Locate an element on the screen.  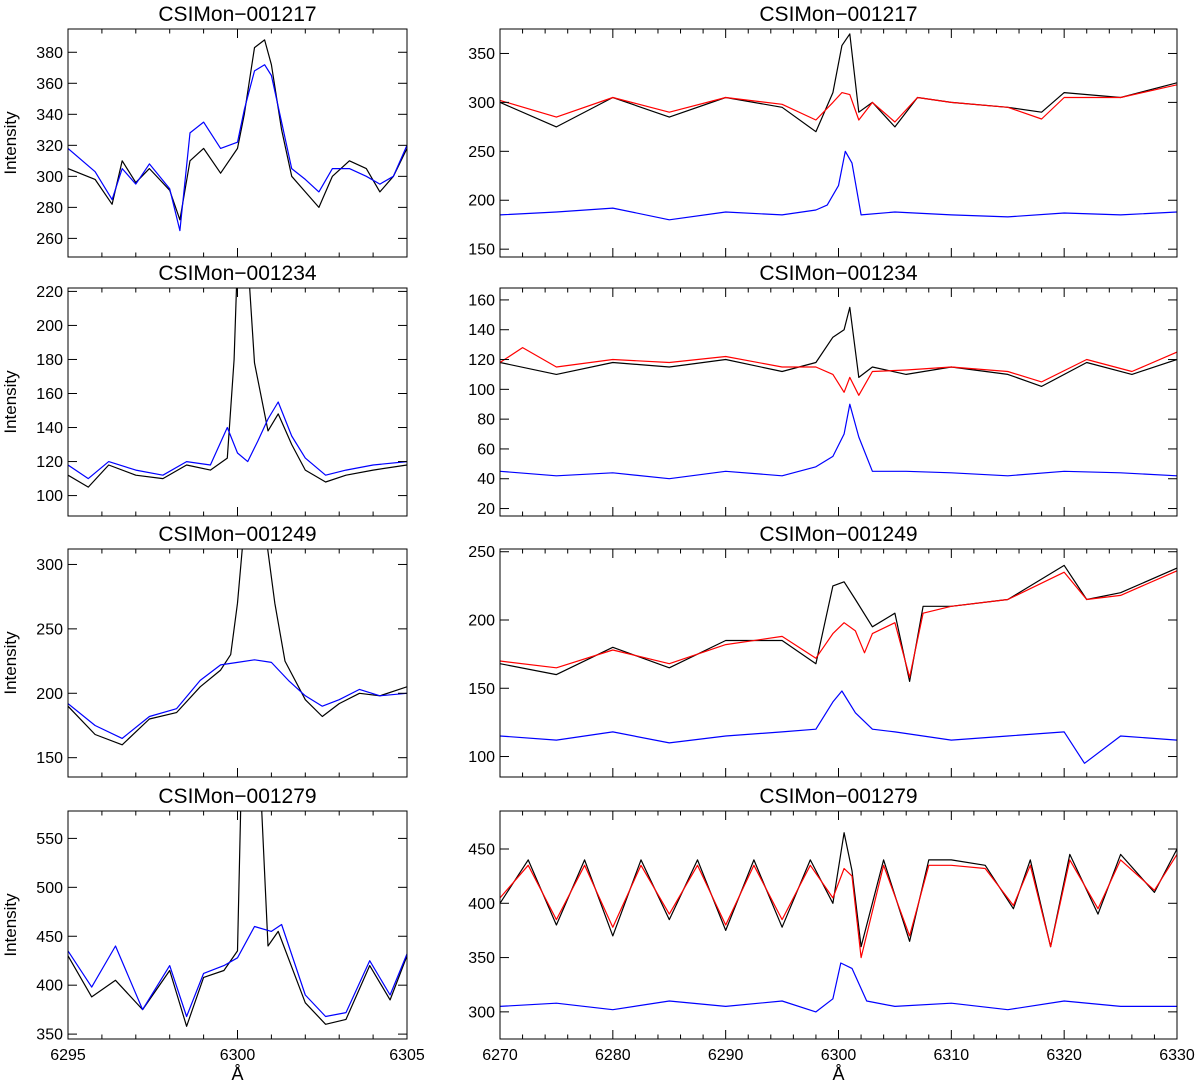
ytick-label: 500 is located at coordinates (49, 888).